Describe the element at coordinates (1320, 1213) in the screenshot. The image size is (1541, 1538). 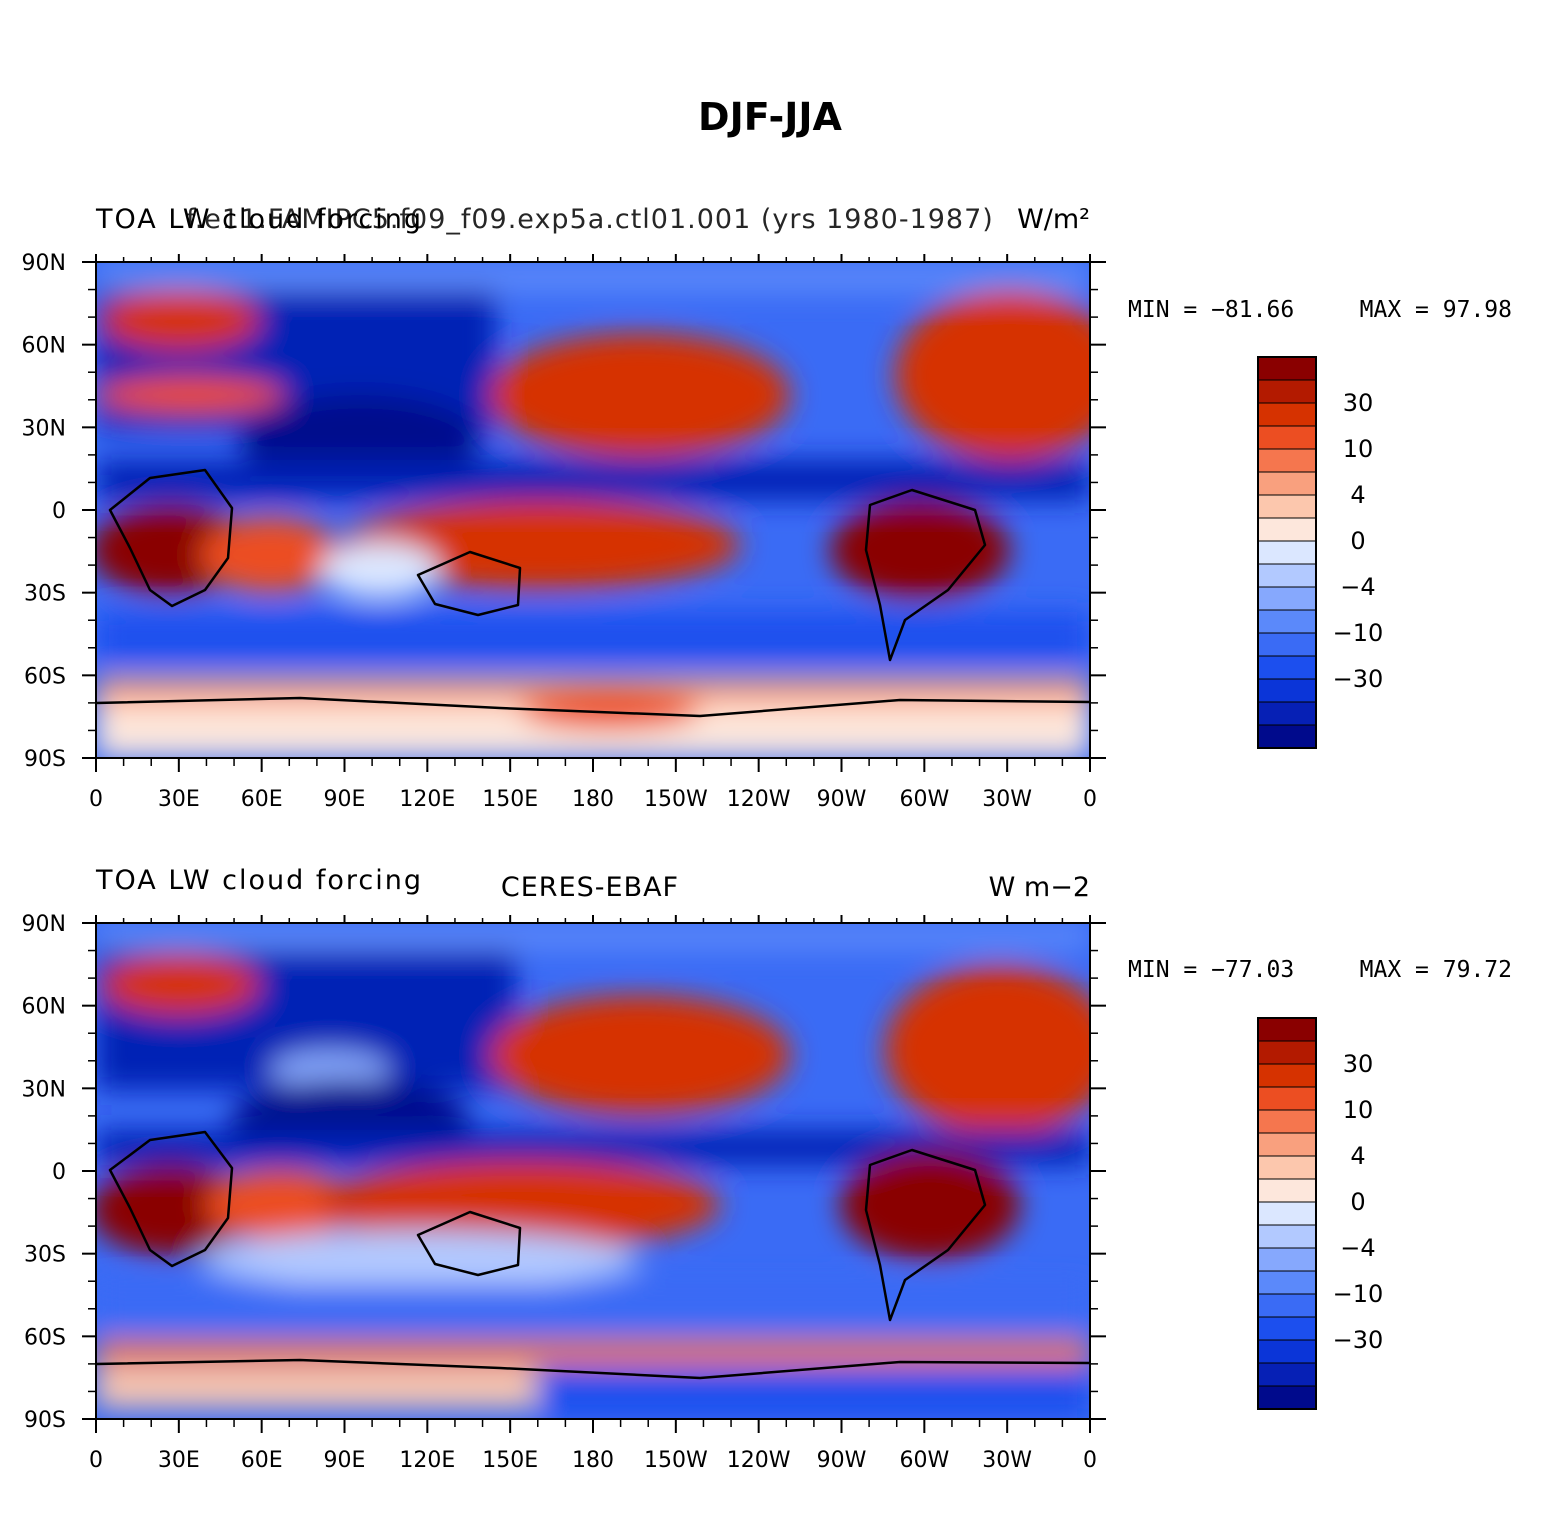
I see `panel-obs-colorbar: 30 10 4 0 −4 −10 −30` at that location.